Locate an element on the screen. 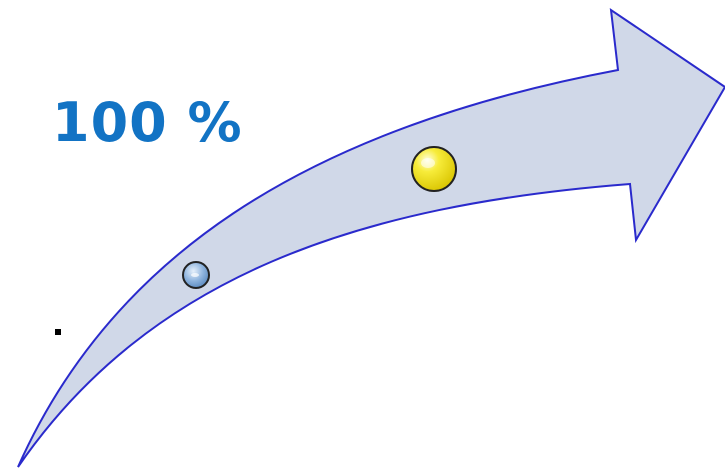  percent-label: 100 % is located at coordinates (147, 122).